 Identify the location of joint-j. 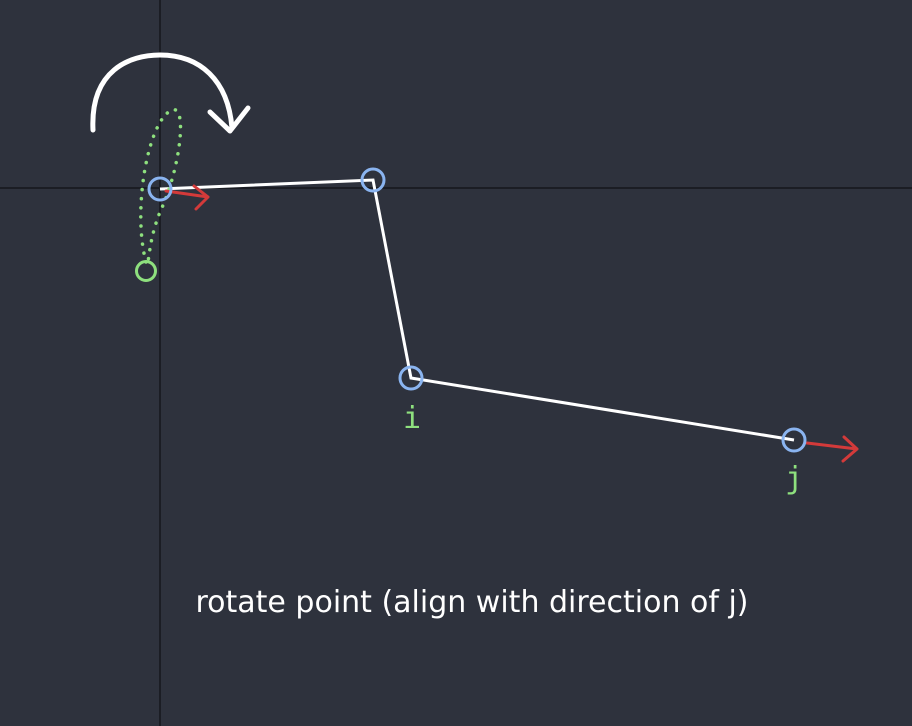
(794, 440).